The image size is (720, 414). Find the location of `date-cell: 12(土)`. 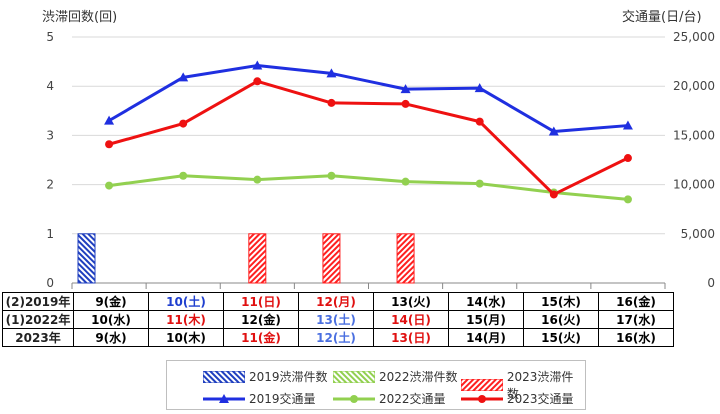

date-cell: 12(土) is located at coordinates (336, 337).